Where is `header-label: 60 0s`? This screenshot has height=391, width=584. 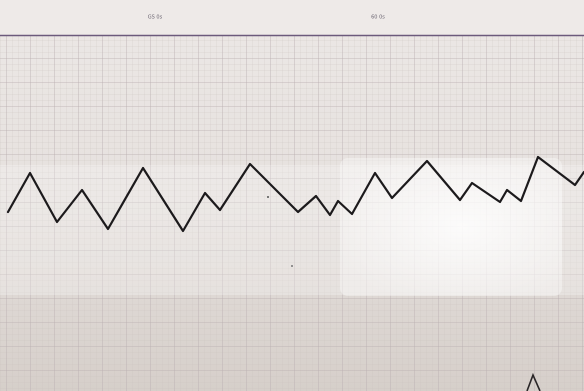 header-label: 60 0s is located at coordinates (378, 18).